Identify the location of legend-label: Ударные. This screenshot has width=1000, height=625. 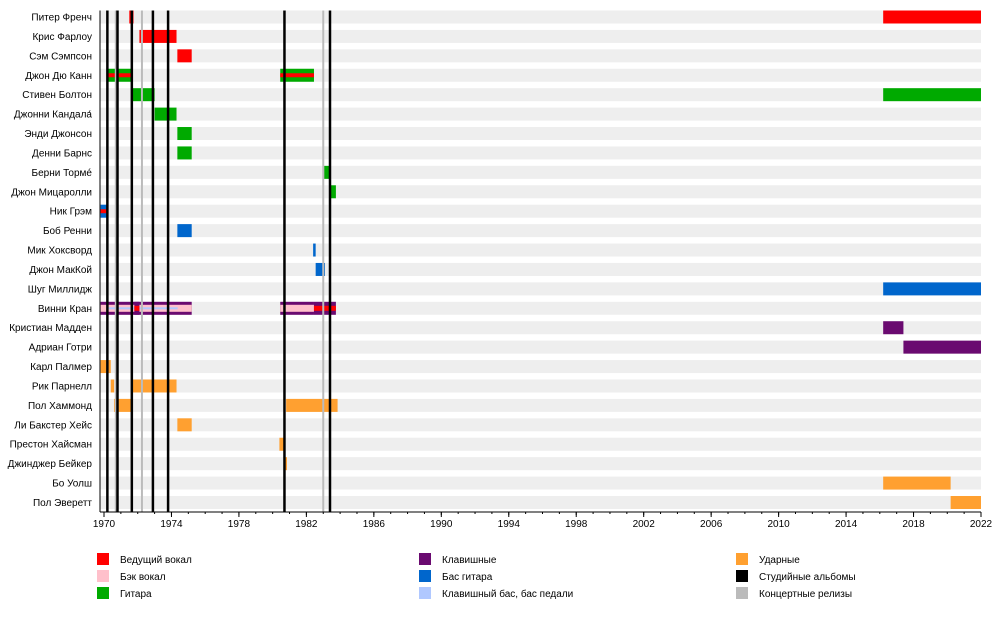
(779, 560).